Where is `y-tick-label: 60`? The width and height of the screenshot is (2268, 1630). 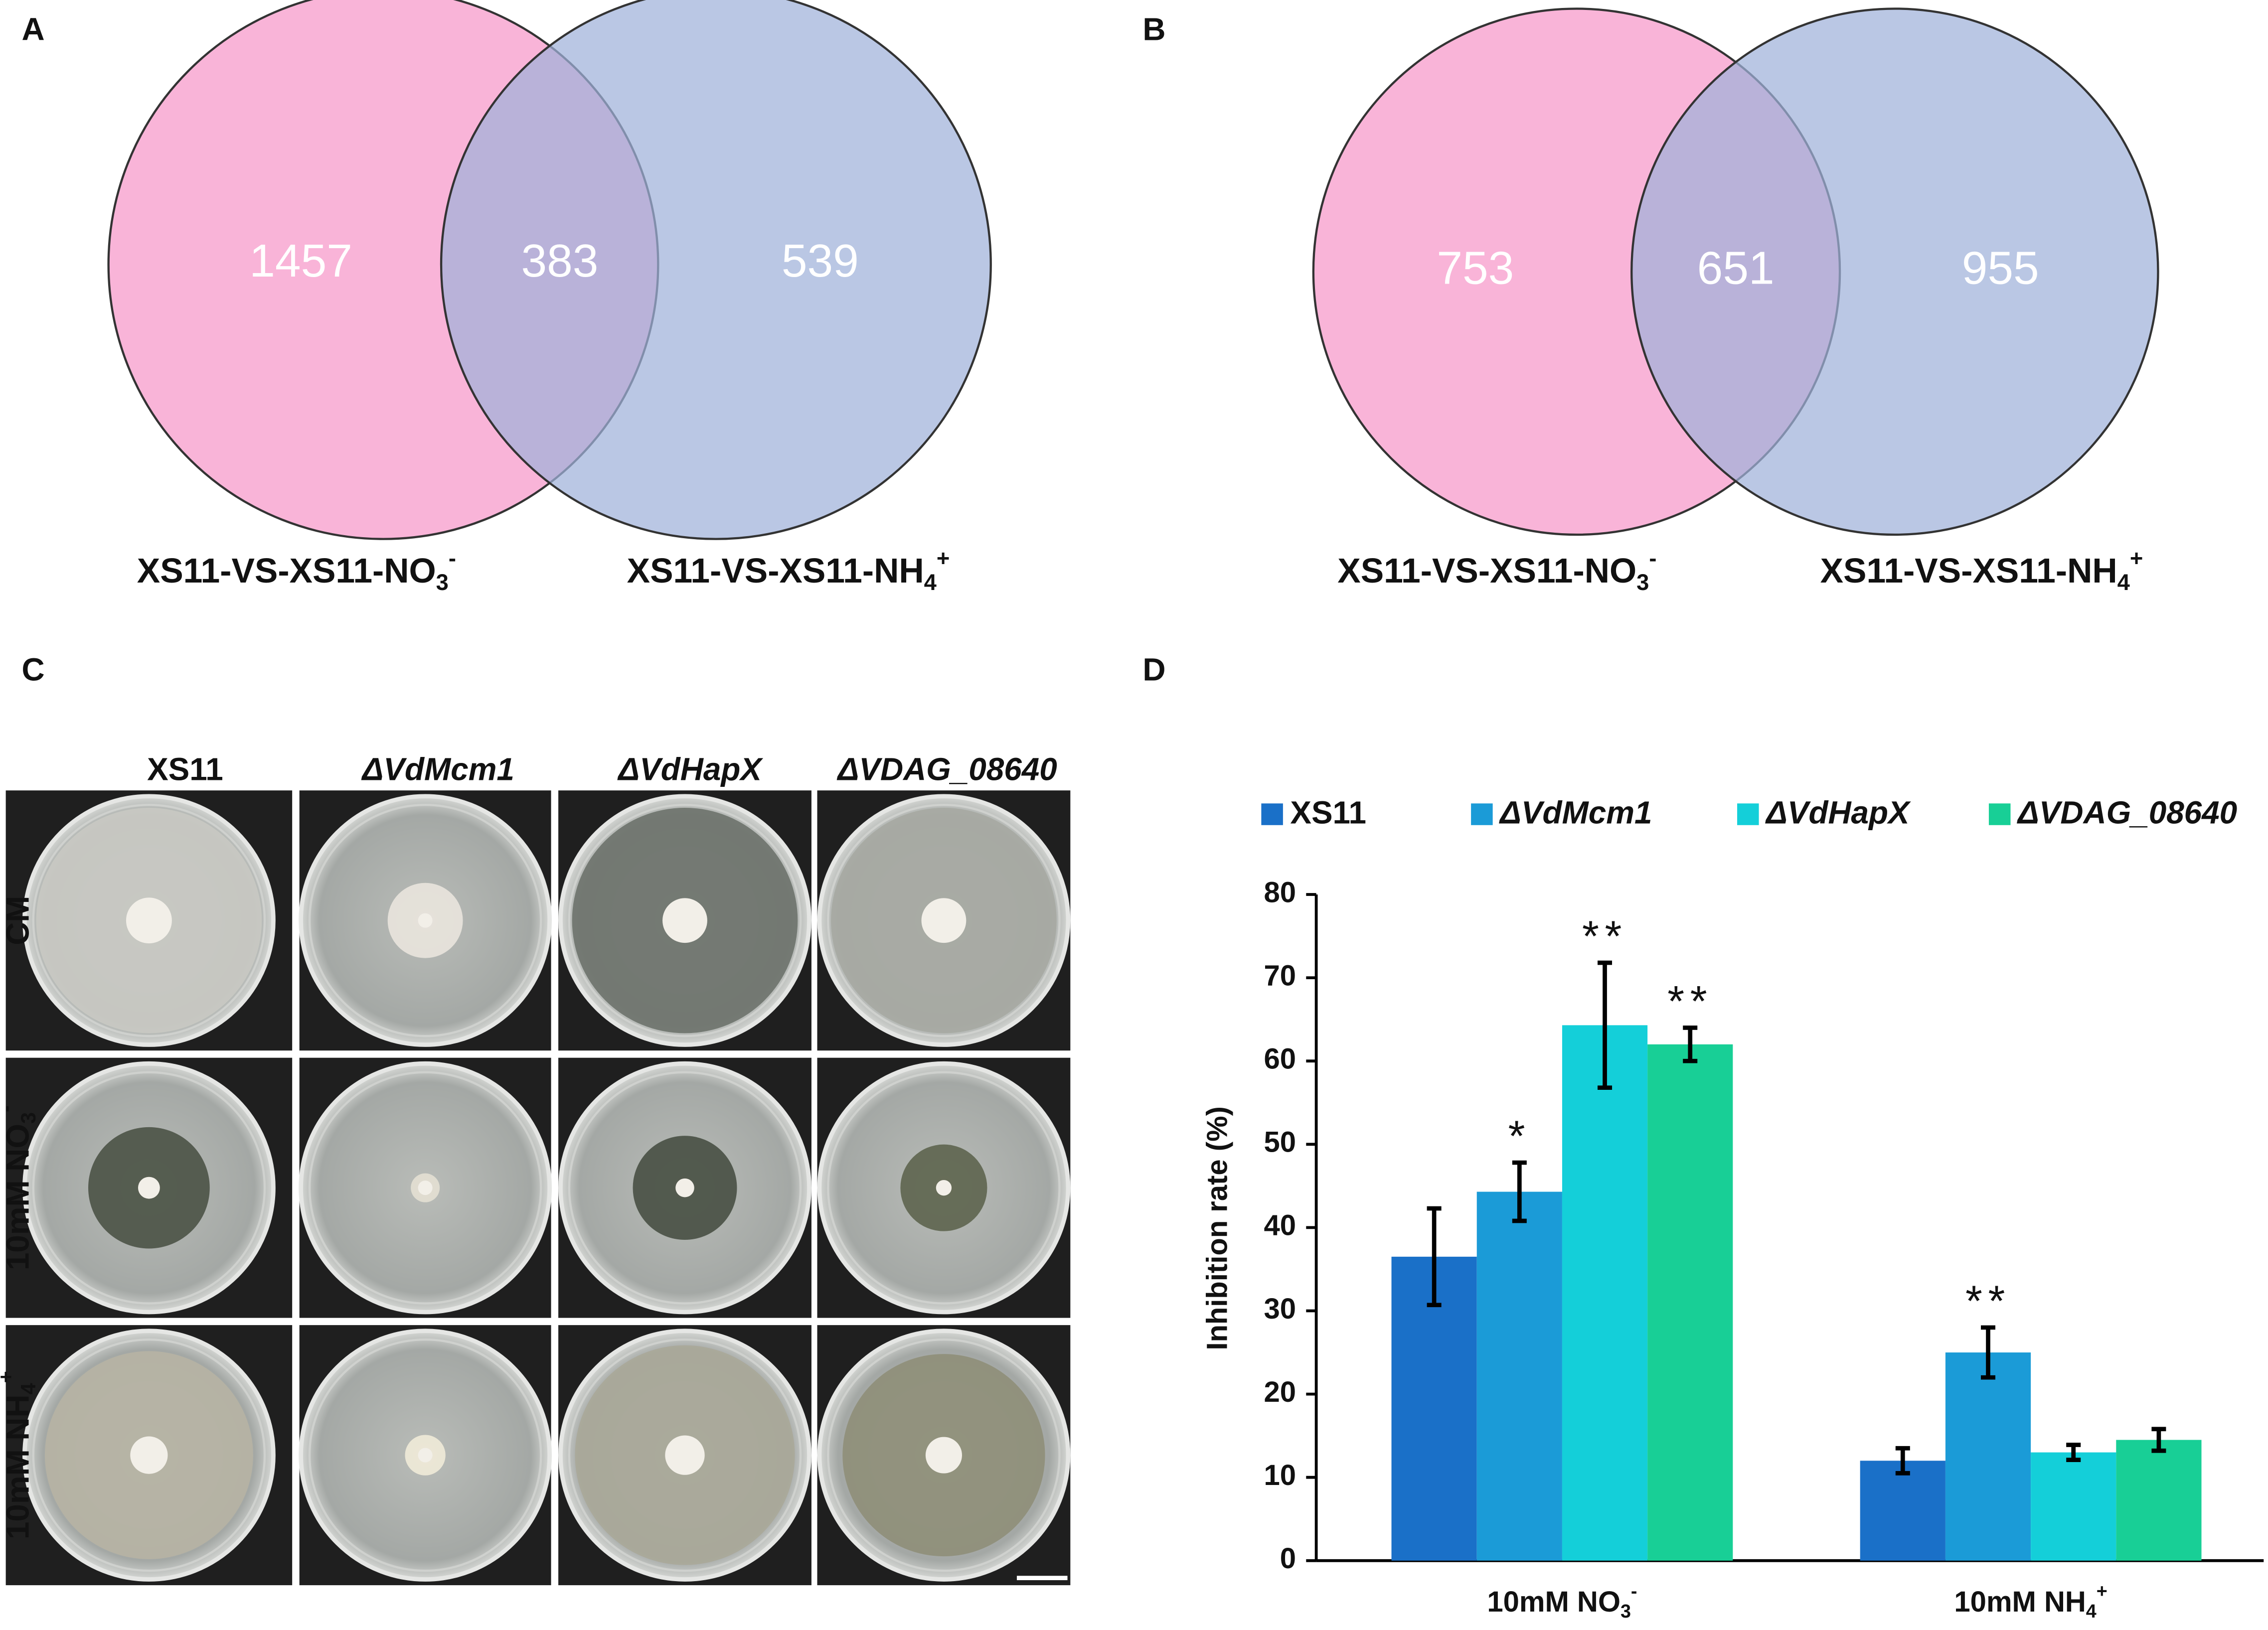
y-tick-label: 60 is located at coordinates (1280, 1059).